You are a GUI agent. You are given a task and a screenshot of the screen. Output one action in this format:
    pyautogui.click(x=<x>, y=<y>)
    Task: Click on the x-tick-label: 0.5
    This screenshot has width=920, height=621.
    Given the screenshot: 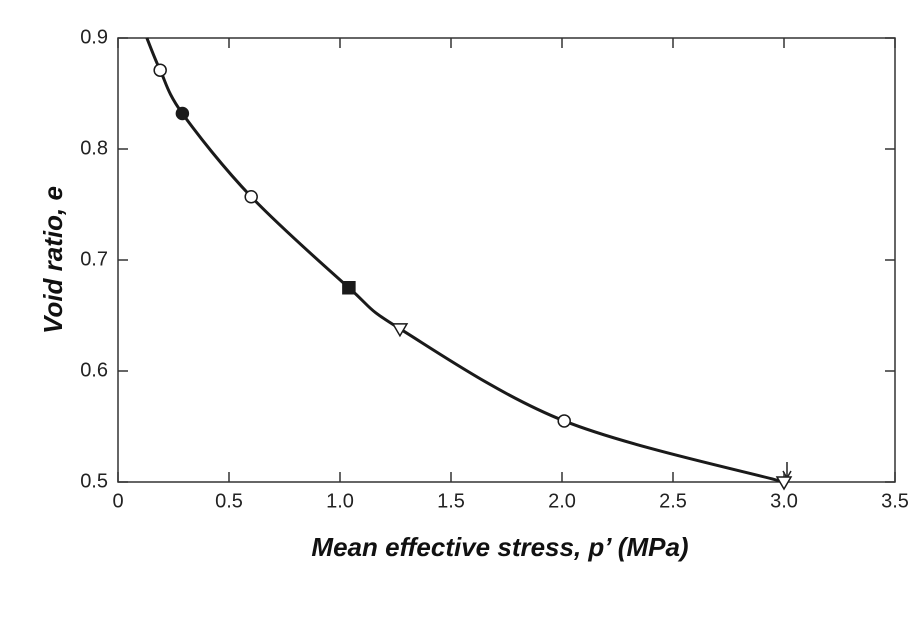 What is the action you would take?
    pyautogui.click(x=229, y=501)
    